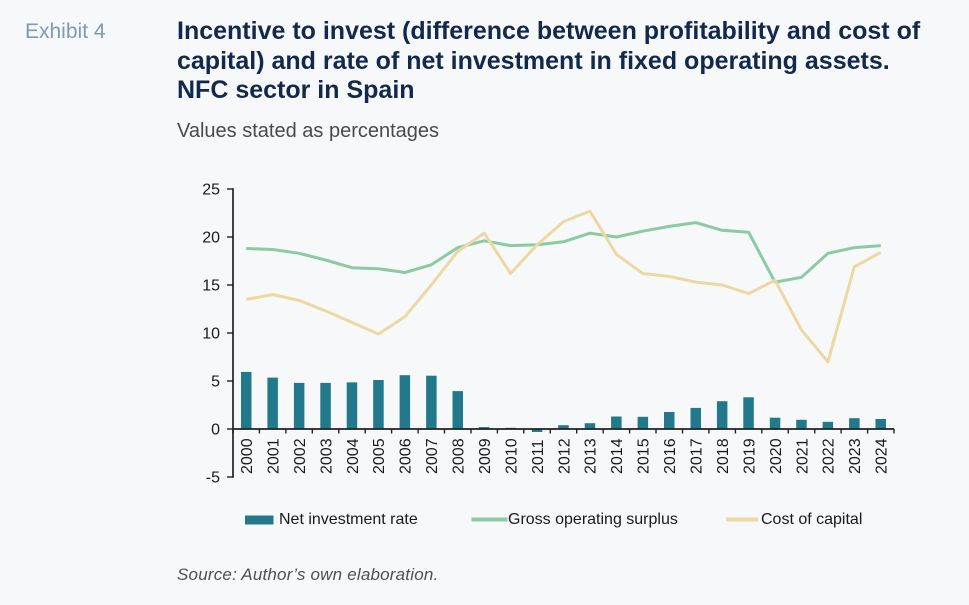 This screenshot has width=969, height=605. What do you see at coordinates (211, 286) in the screenshot?
I see `svg-text: 15` at bounding box center [211, 286].